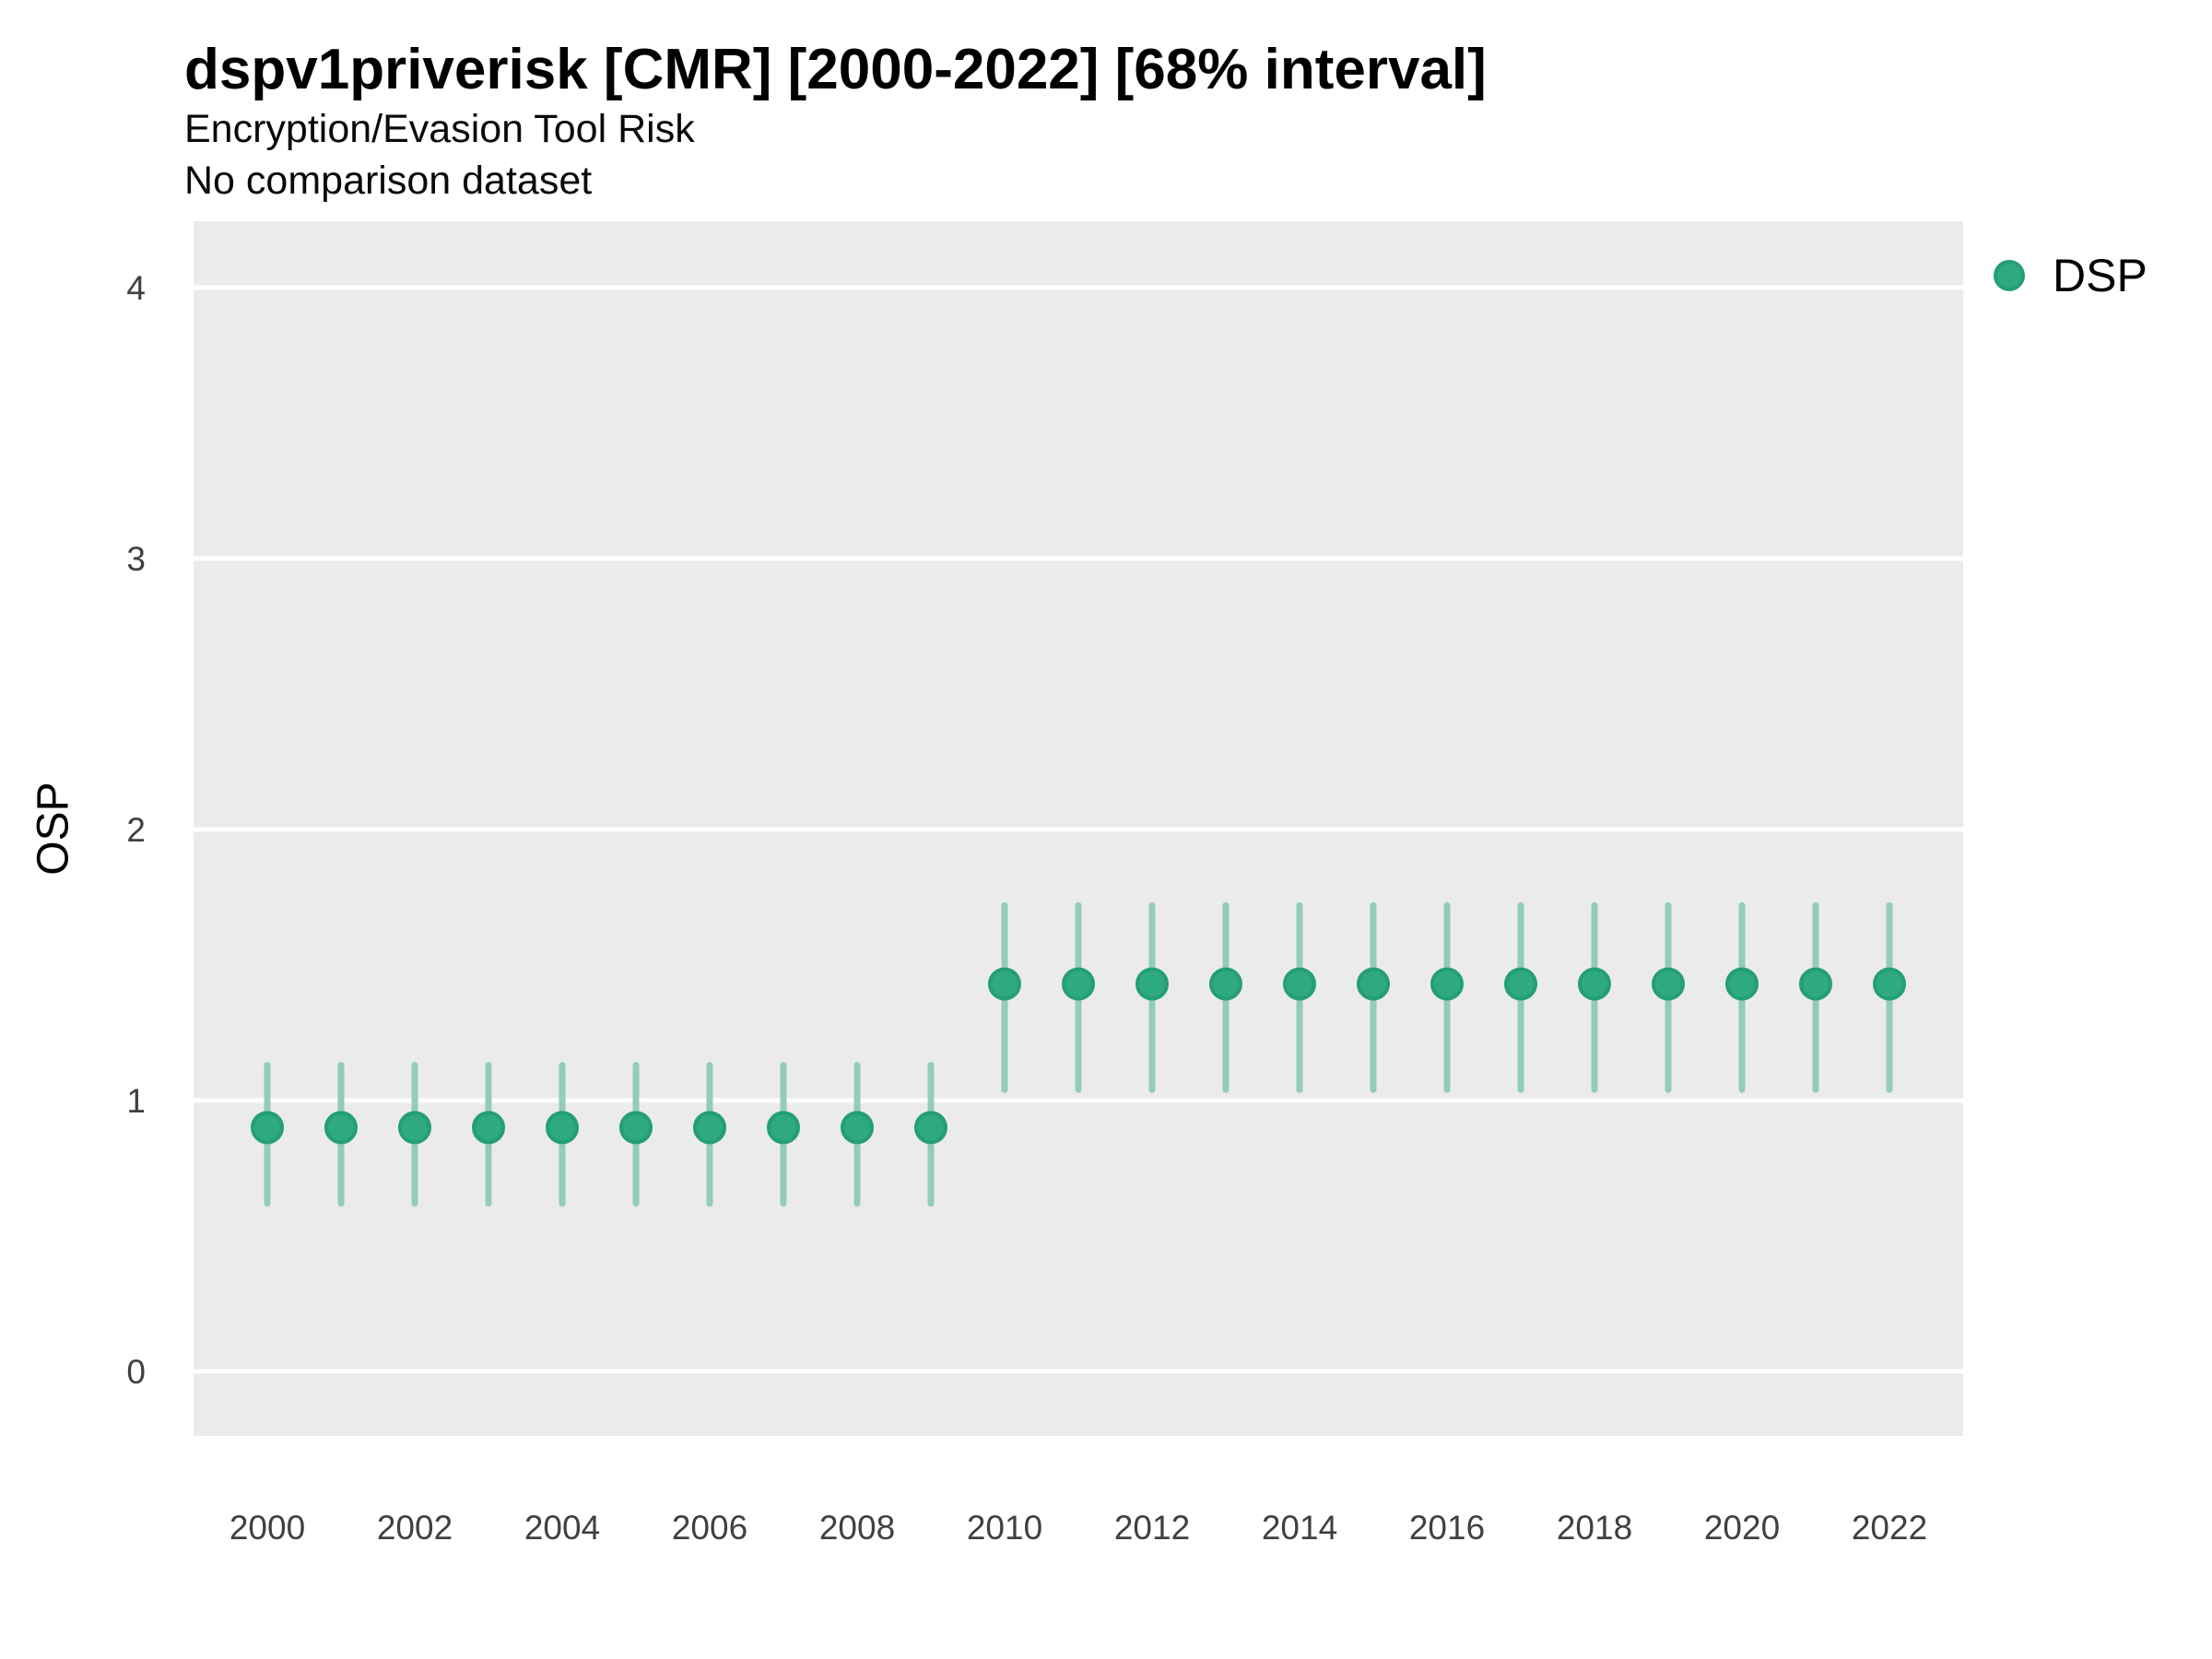  What do you see at coordinates (636, 1128) in the screenshot?
I see `data-point-2005` at bounding box center [636, 1128].